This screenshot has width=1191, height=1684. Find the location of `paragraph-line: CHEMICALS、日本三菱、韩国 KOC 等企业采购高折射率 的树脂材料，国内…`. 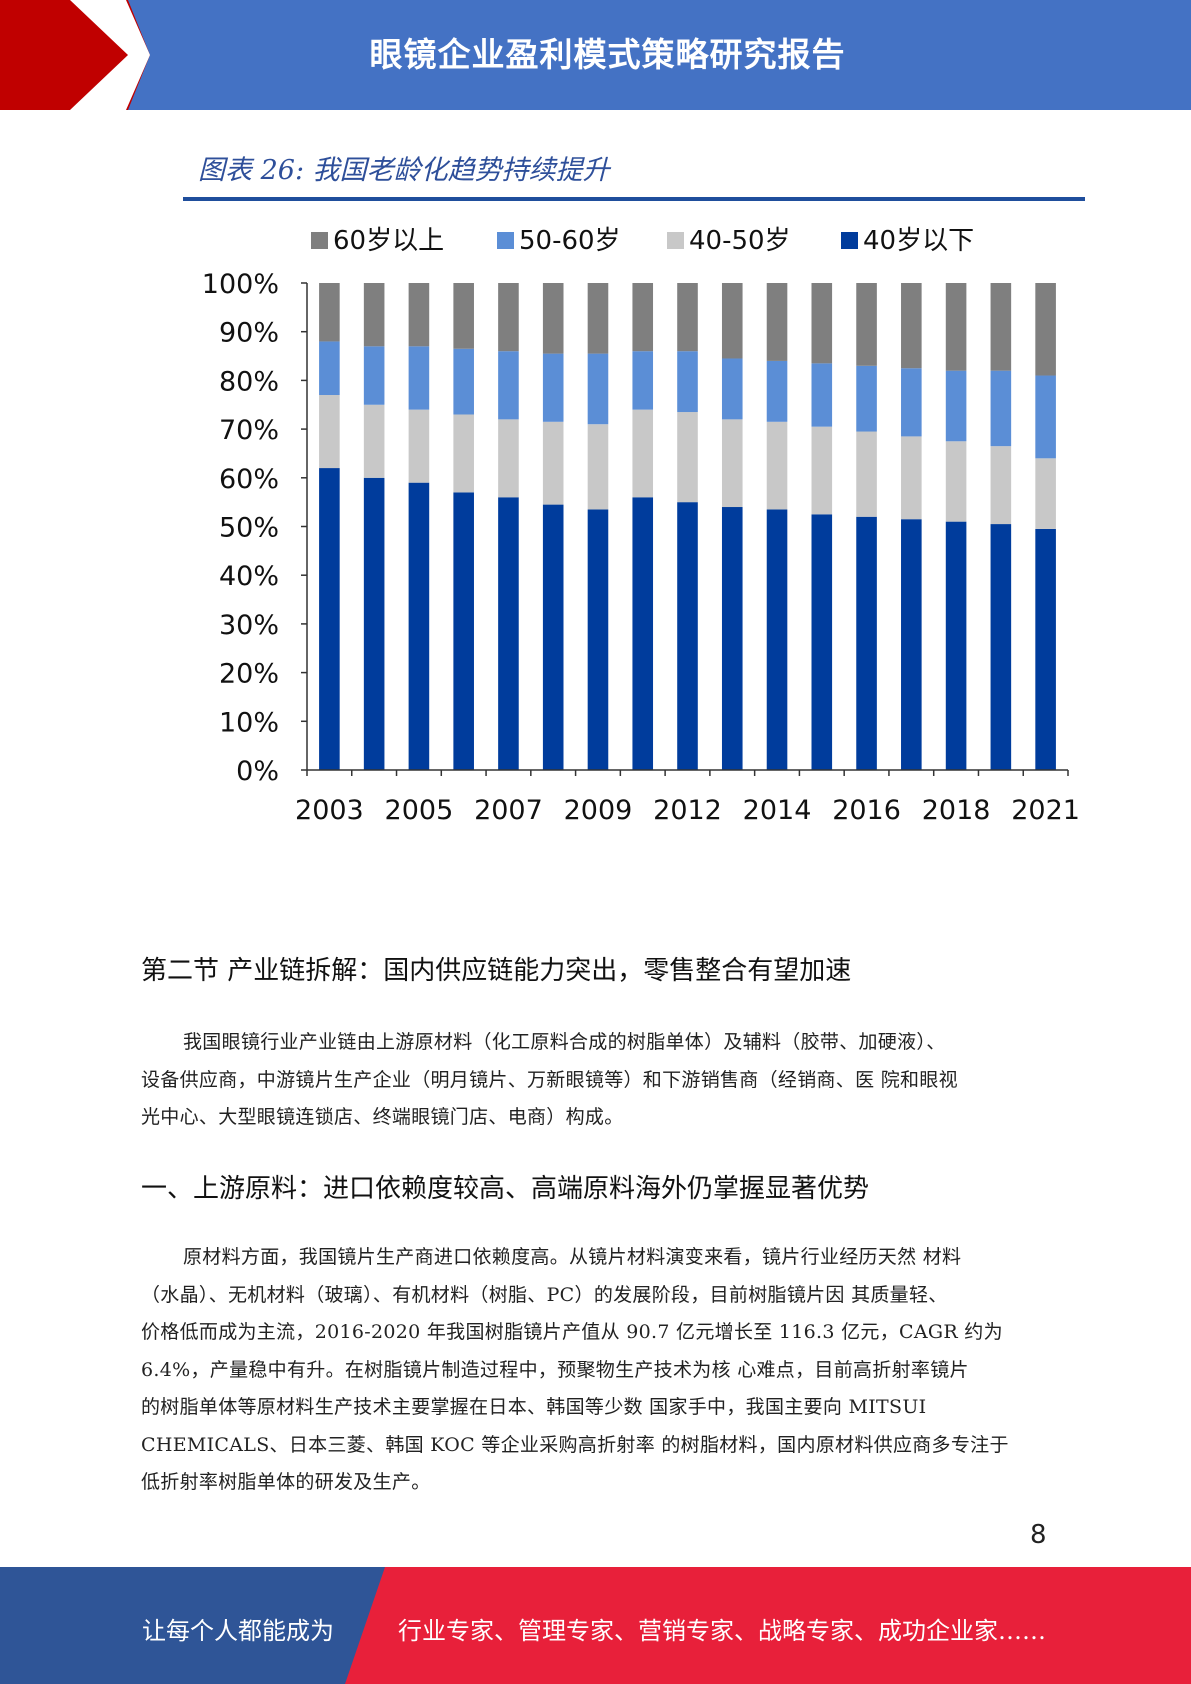

paragraph-line: CHEMICALS、日本三菱、韩国 KOC 等企业采购高折射率 的树脂材料，国内… is located at coordinates (575, 1444).